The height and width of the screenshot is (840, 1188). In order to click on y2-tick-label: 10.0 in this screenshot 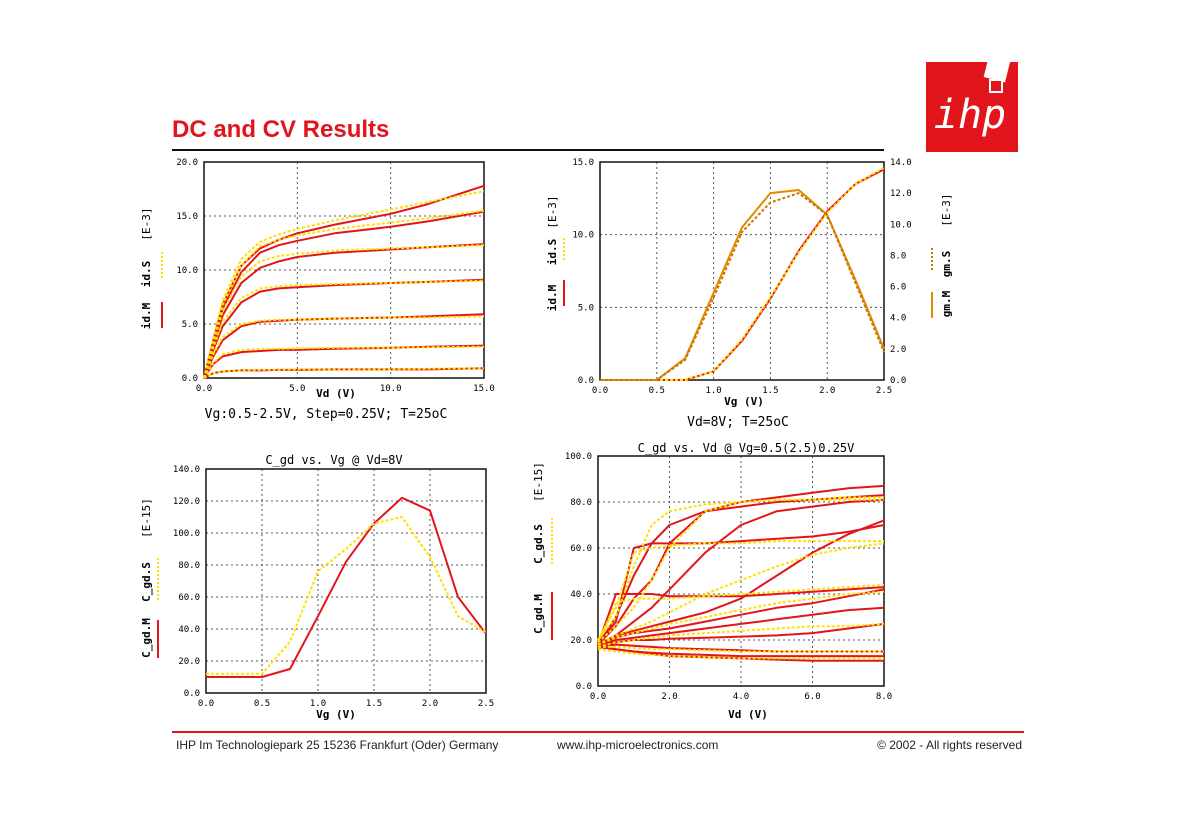, I will do `click(901, 225)`.